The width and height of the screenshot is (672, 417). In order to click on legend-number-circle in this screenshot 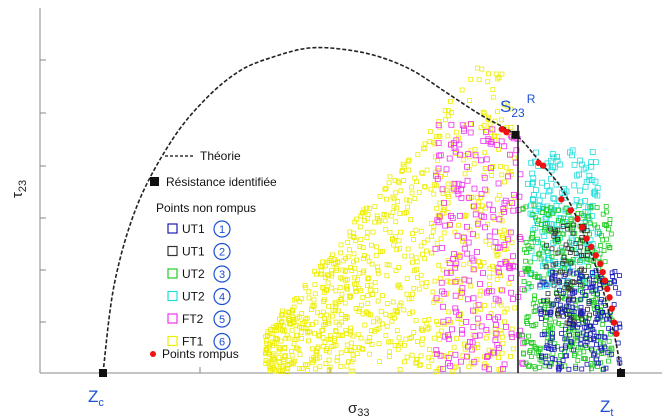, I will do `click(222, 296)`.